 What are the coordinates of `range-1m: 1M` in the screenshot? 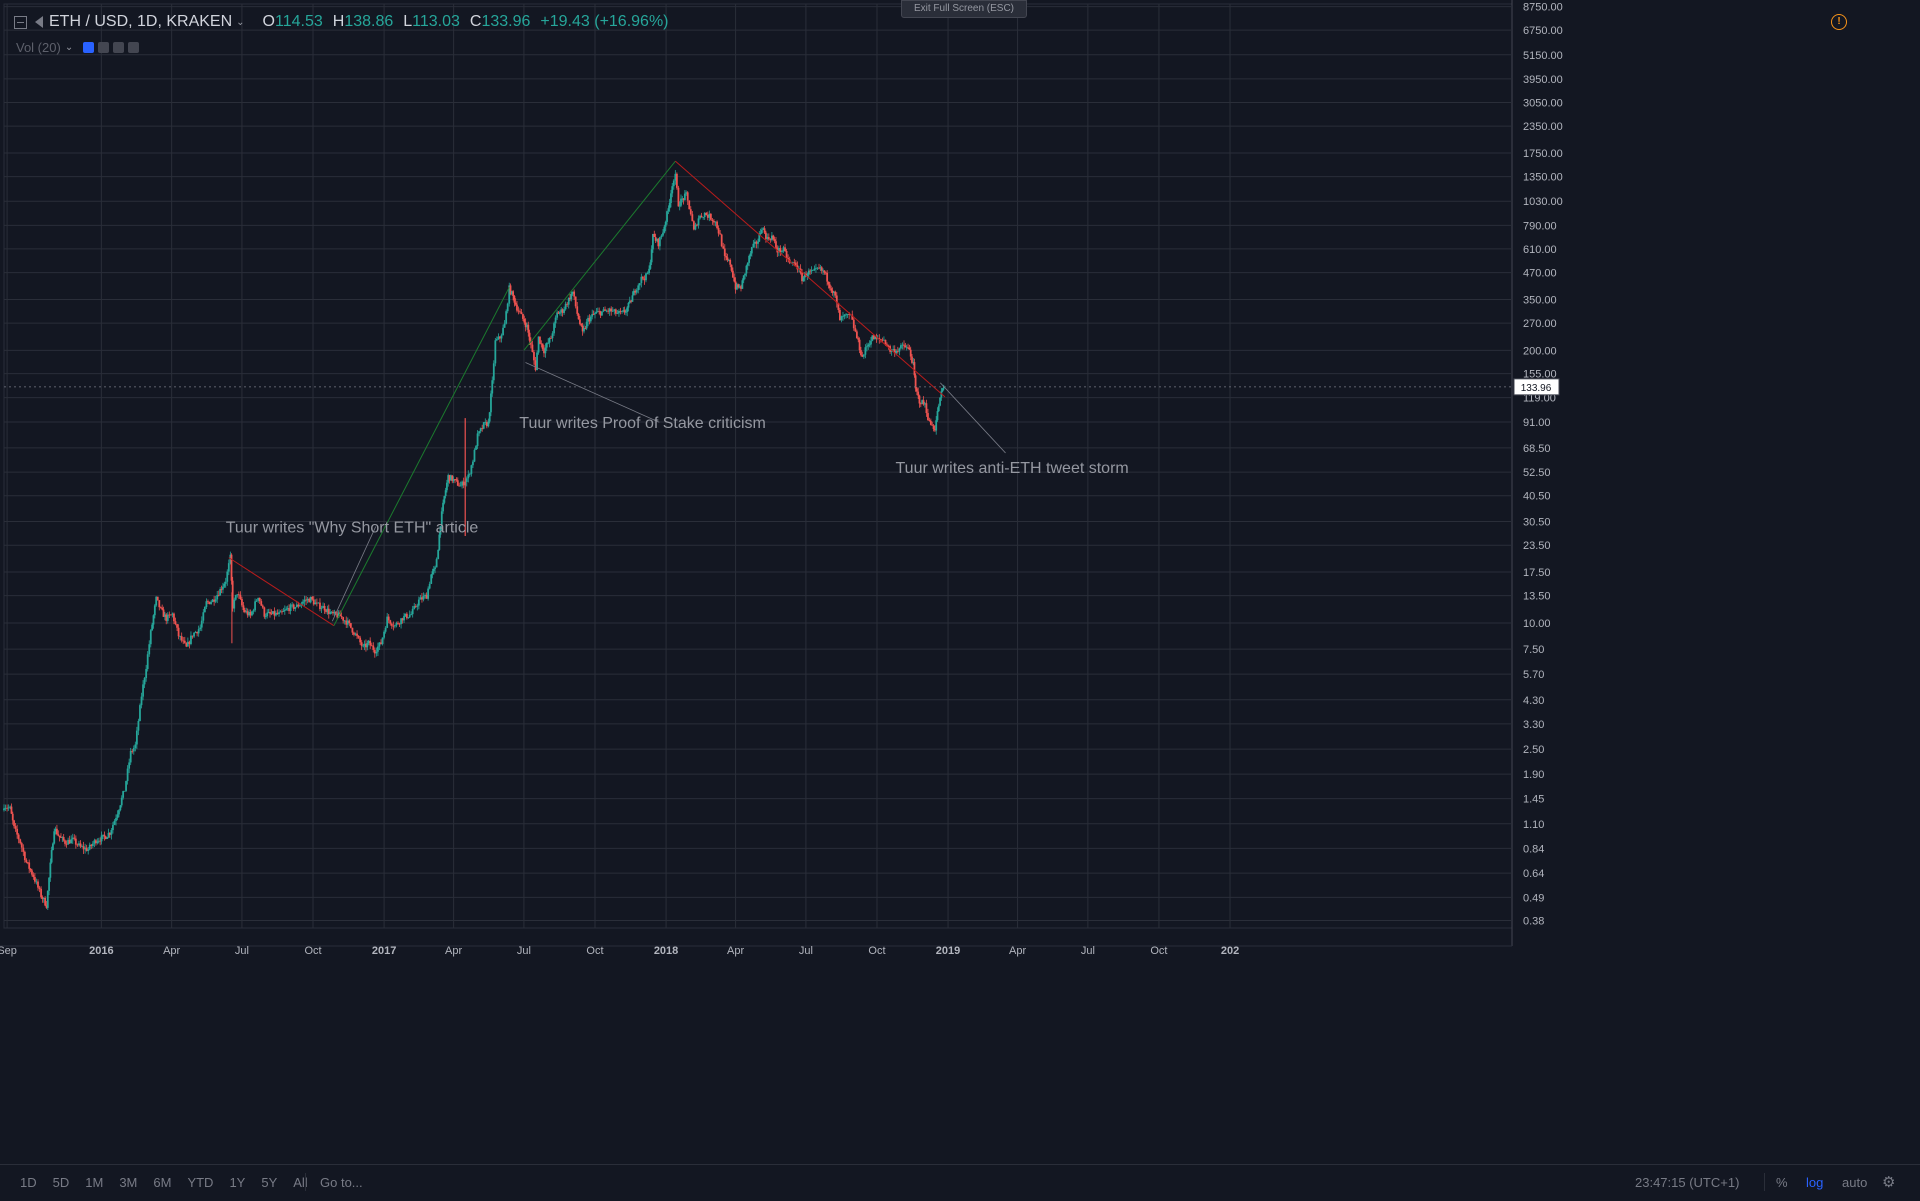 It's located at (94, 1182).